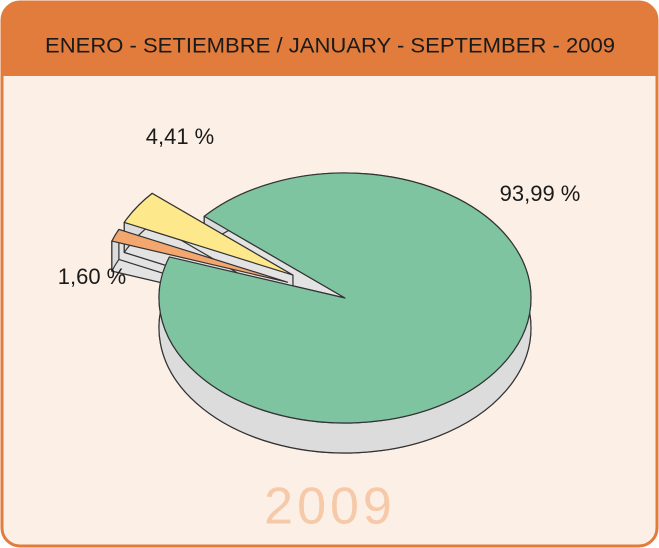 The image size is (659, 548). Describe the element at coordinates (92, 276) in the screenshot. I see `data-label: 1,60 %` at that location.